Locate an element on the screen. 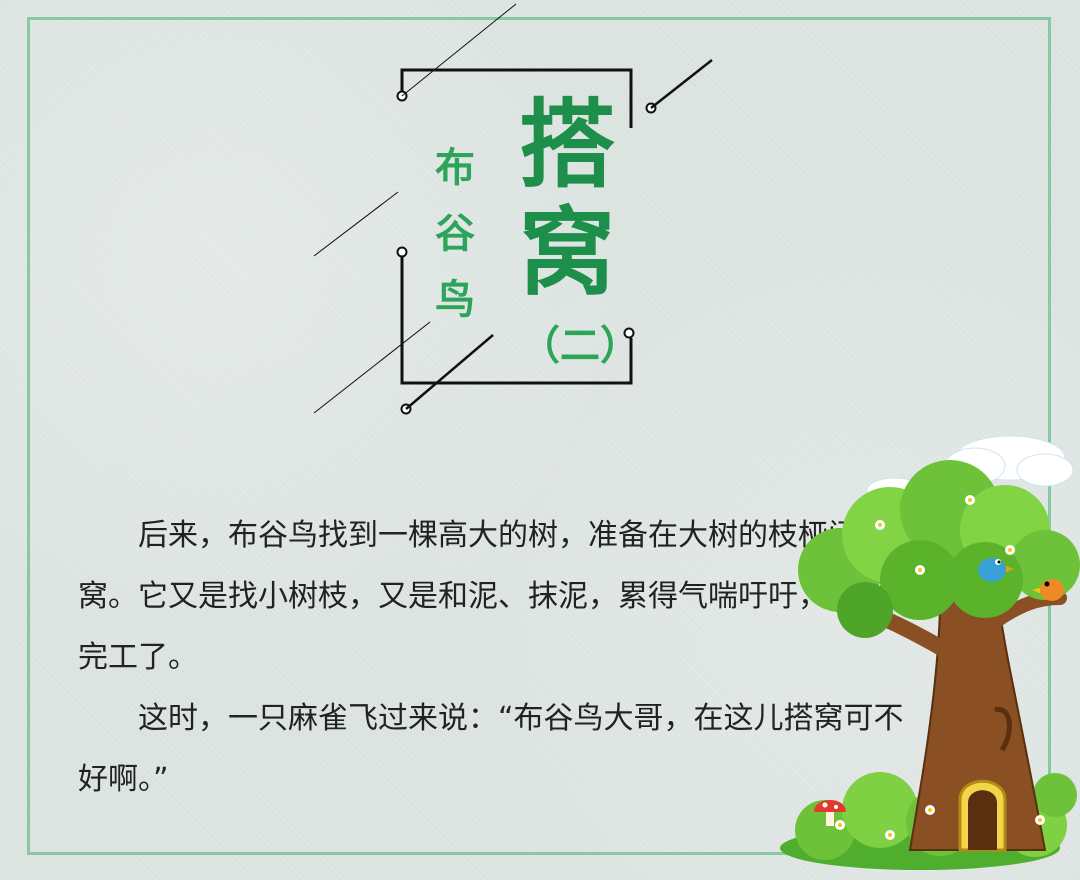 This screenshot has width=1080, height=880. title-part: （二） is located at coordinates (580, 346).